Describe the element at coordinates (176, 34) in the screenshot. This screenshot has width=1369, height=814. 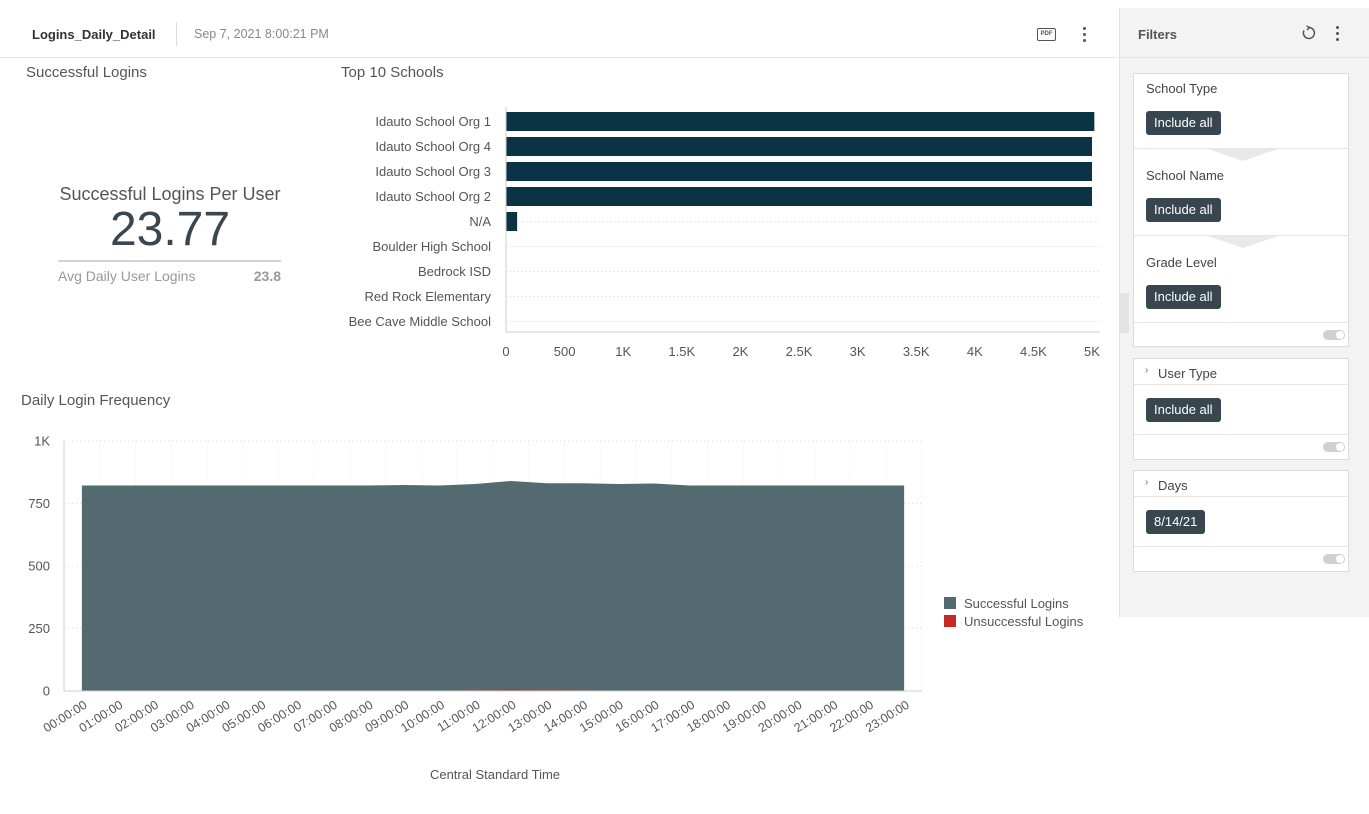
I see `title-divider` at that location.